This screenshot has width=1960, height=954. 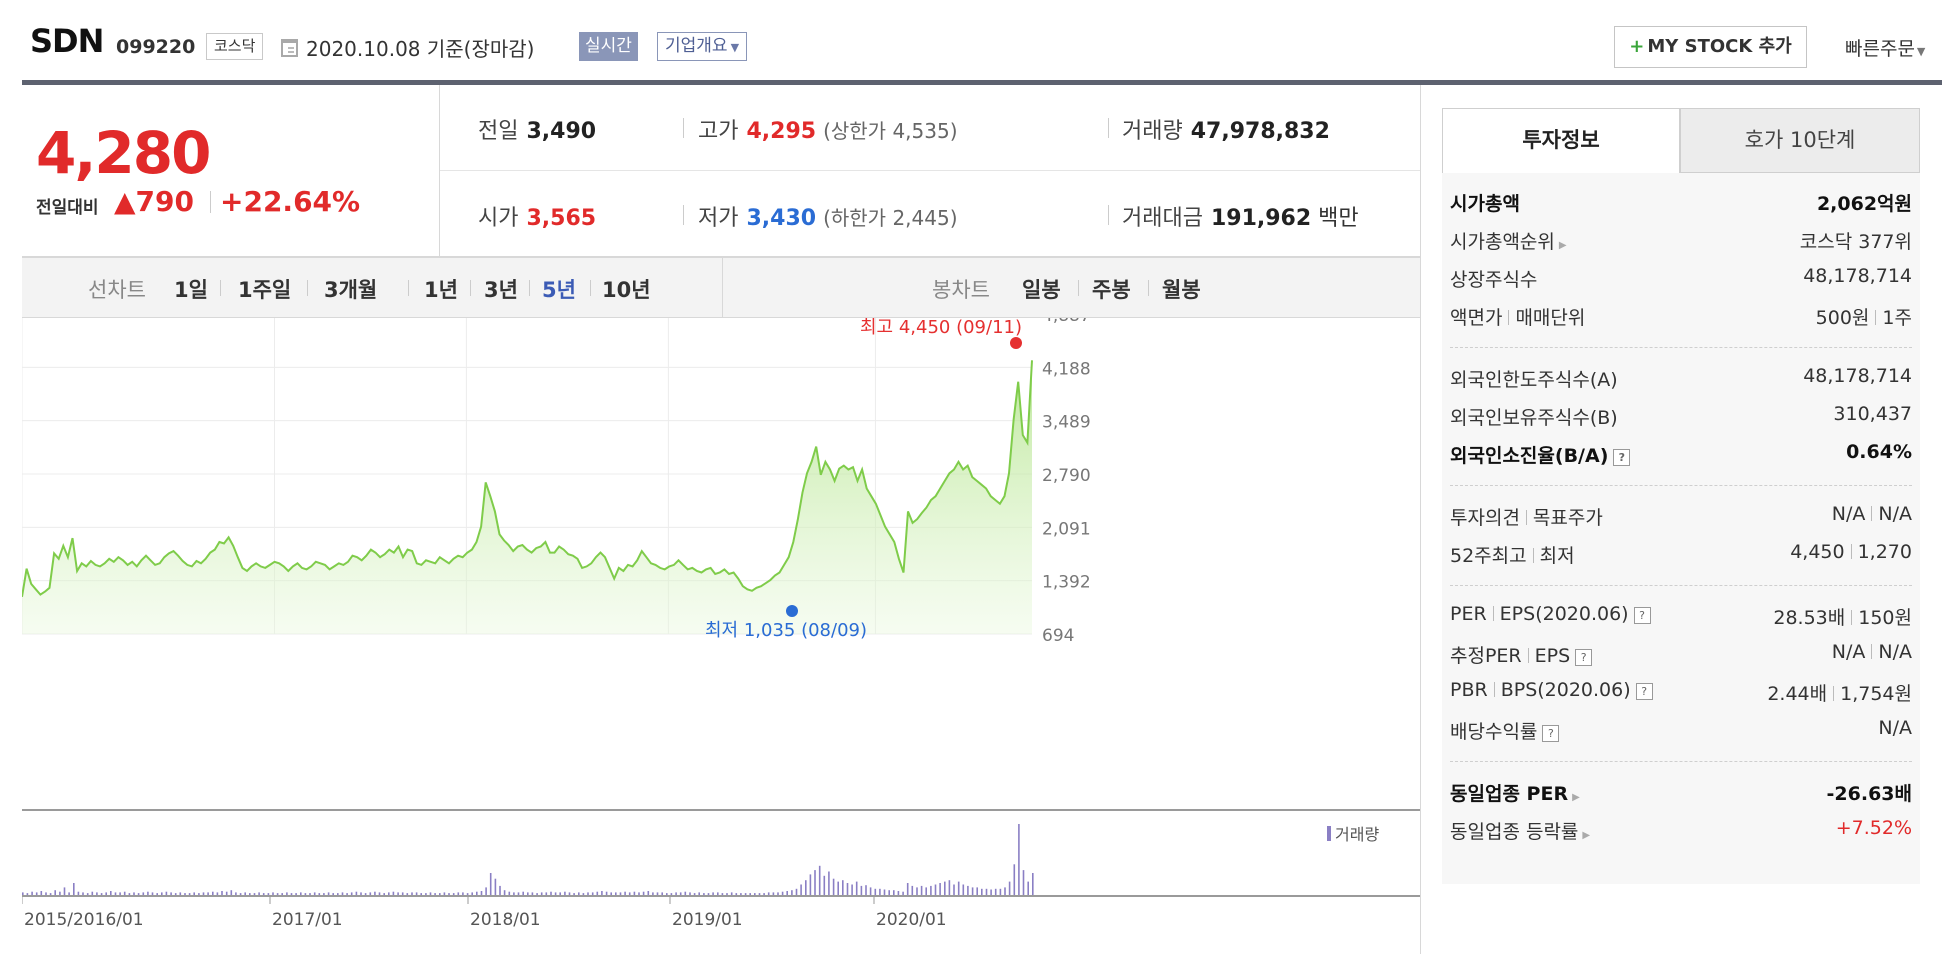 I want to click on period-1w: 1주일, so click(x=265, y=290).